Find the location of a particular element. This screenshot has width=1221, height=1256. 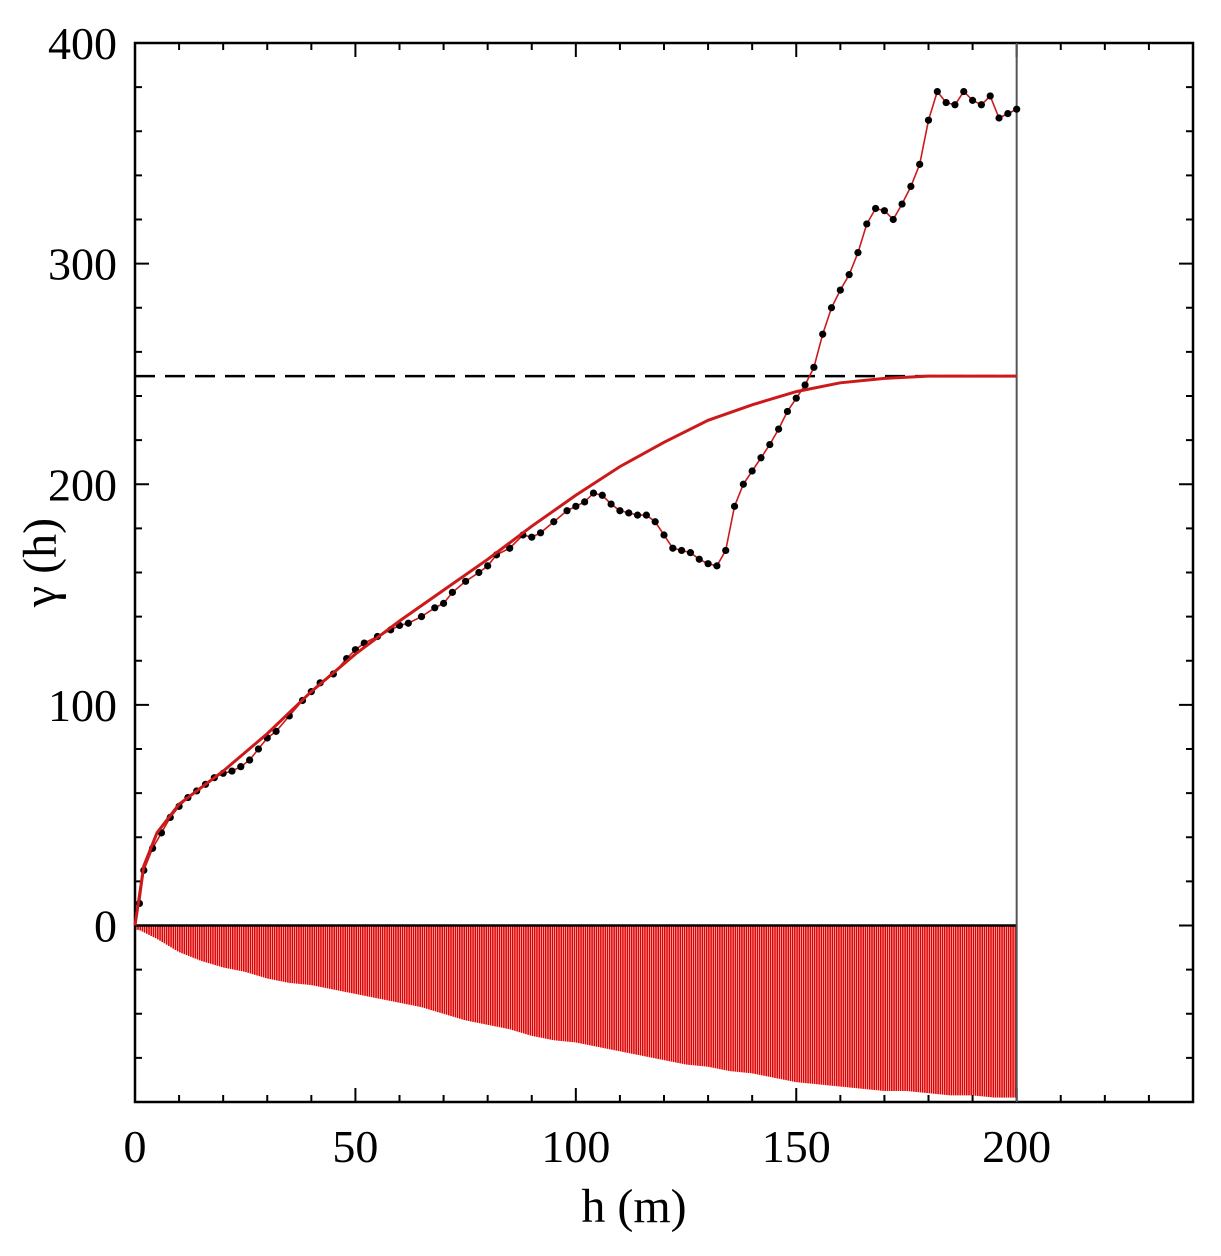

x-tick-label: 200 is located at coordinates (1016, 1146).